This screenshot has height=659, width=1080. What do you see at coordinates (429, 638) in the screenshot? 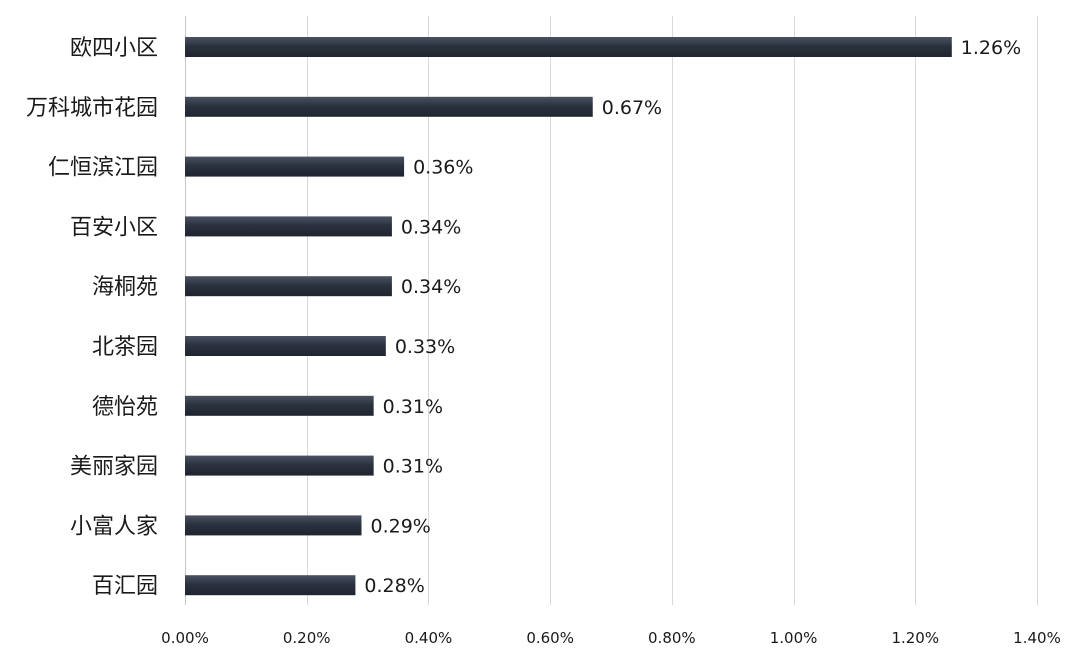
I see `x-tick-label: 0.40%` at bounding box center [429, 638].